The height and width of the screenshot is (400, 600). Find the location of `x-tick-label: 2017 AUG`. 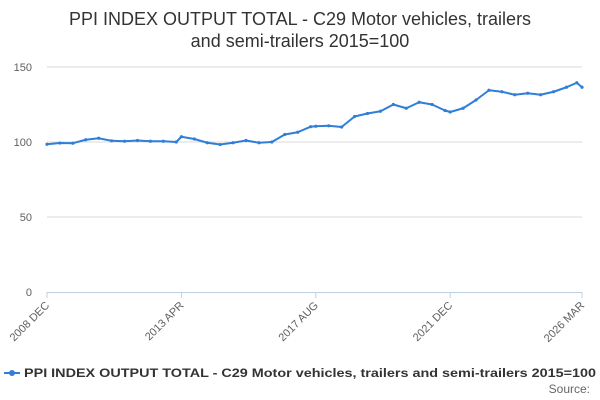

x-tick-label: 2017 AUG is located at coordinates (299, 322).